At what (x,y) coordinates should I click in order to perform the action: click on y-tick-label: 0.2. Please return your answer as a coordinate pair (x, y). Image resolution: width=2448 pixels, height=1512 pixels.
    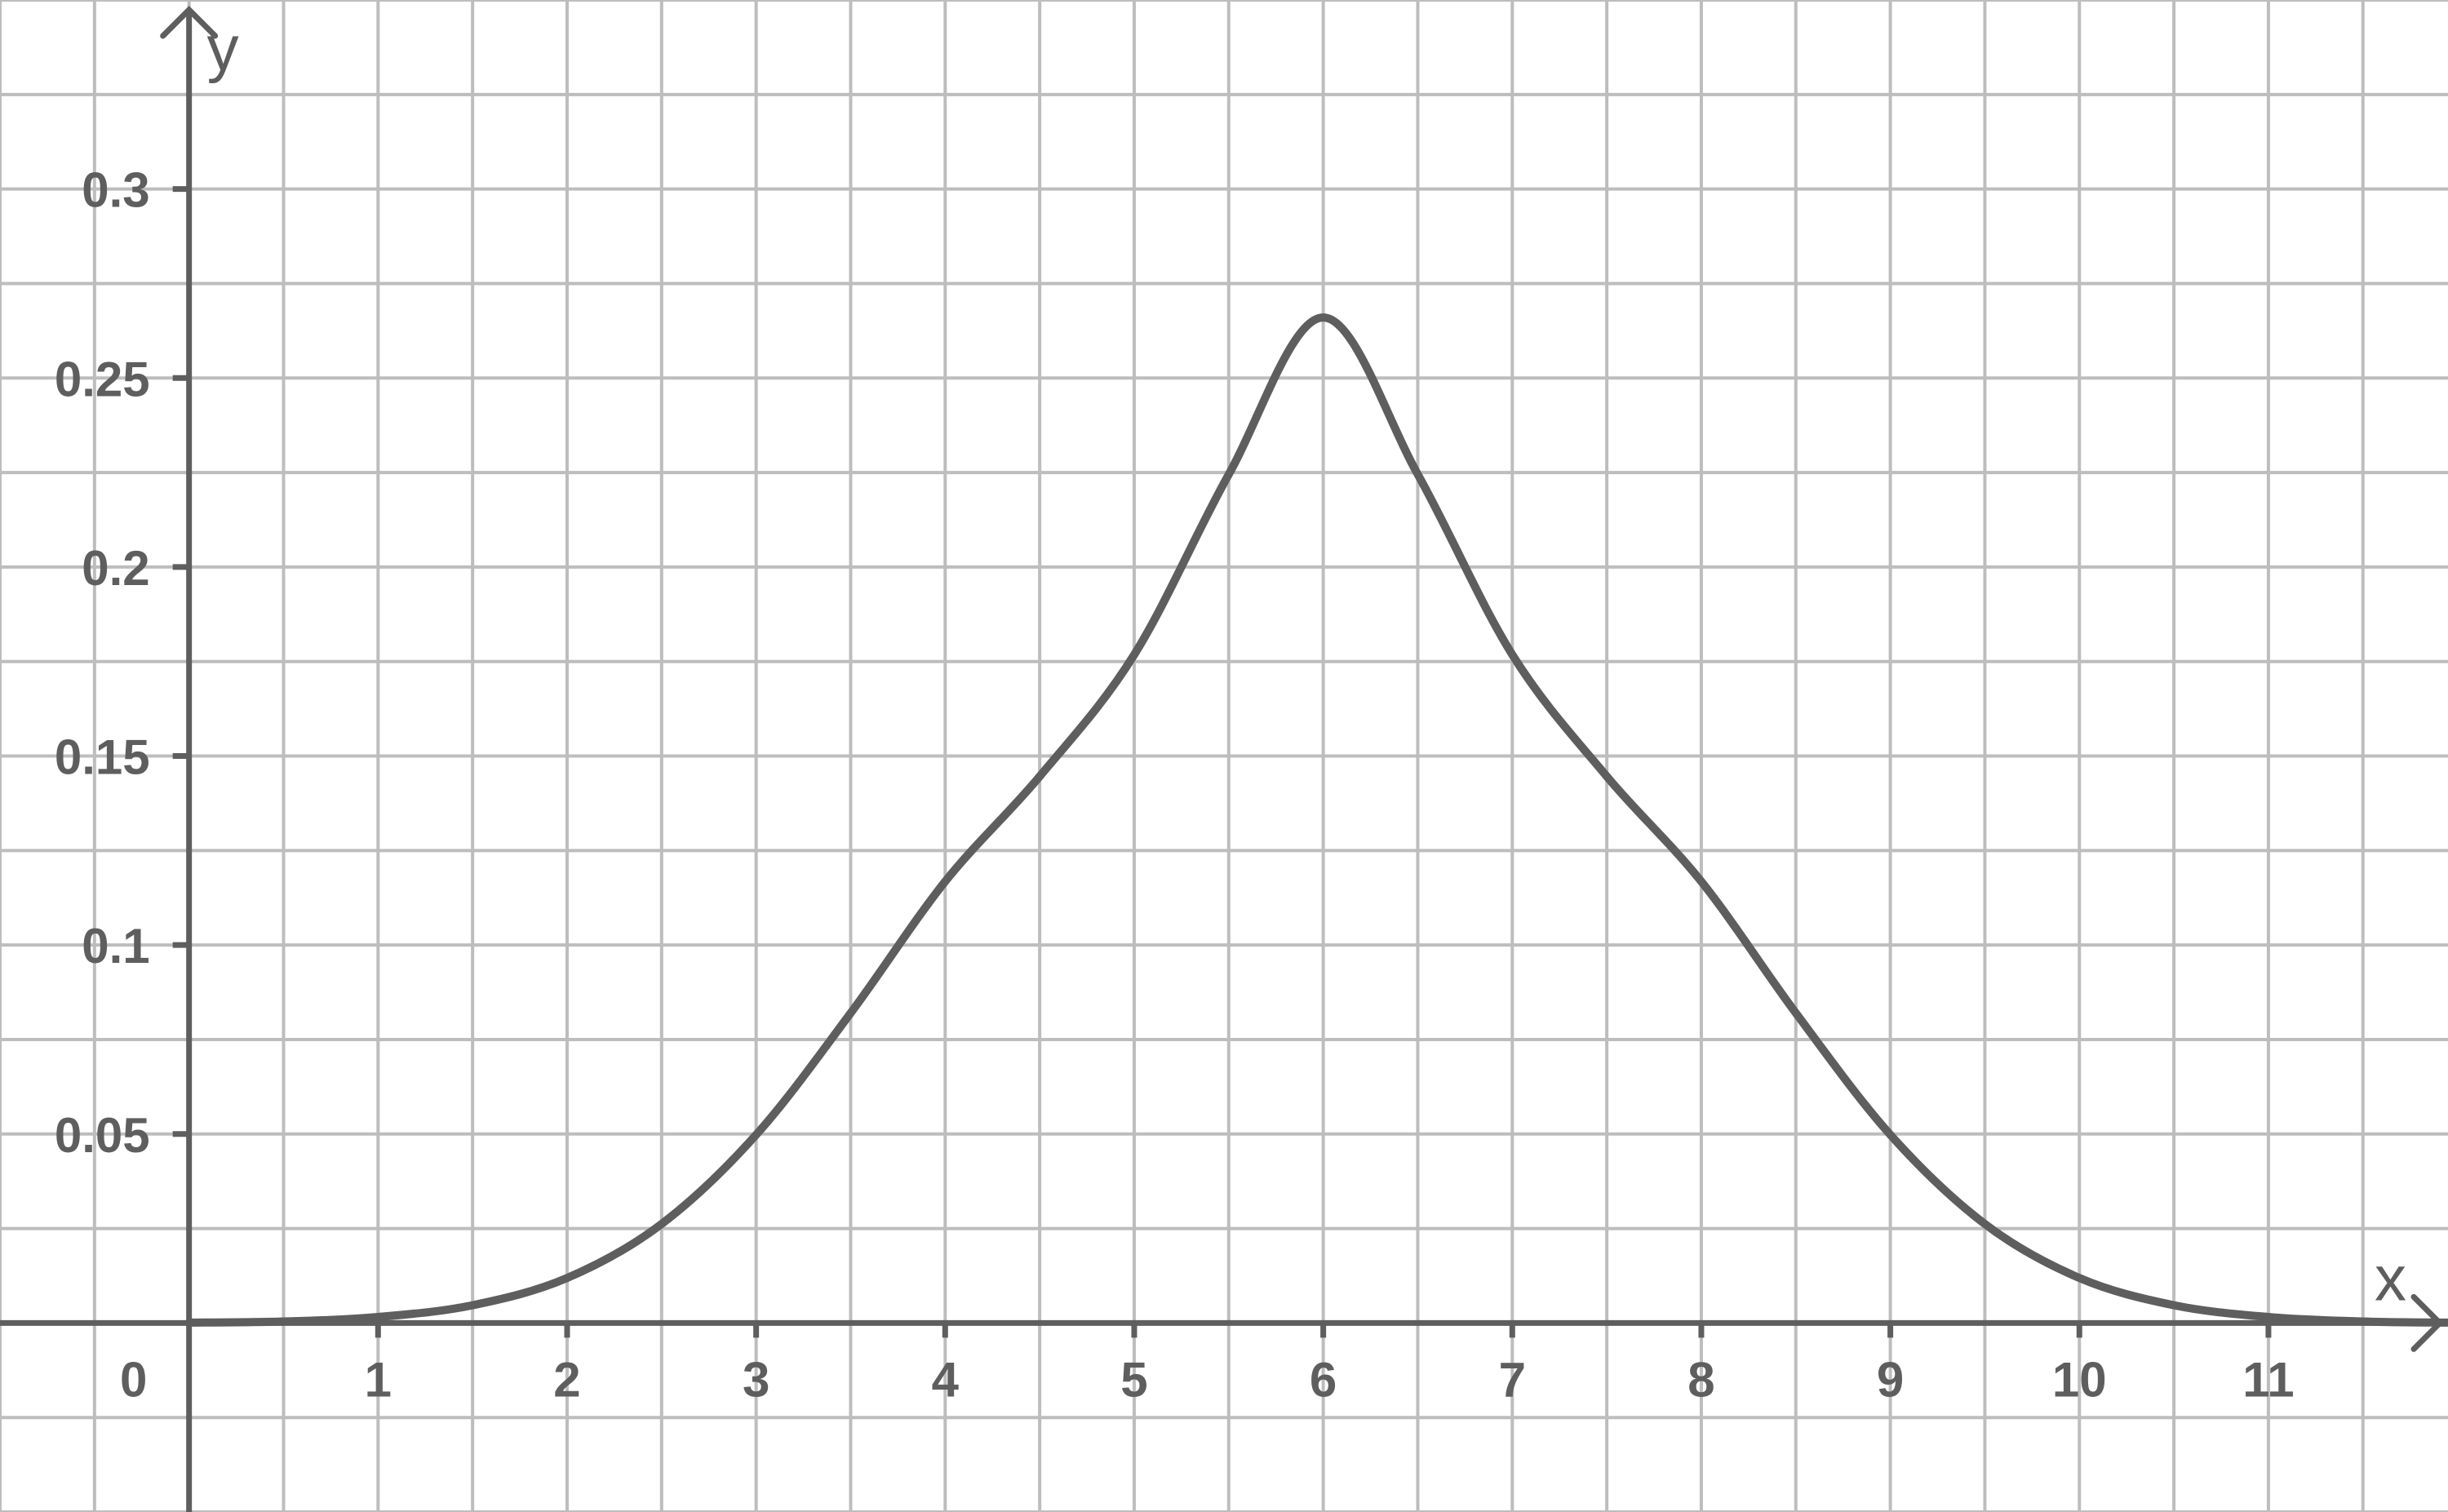
    Looking at the image, I should click on (115, 568).